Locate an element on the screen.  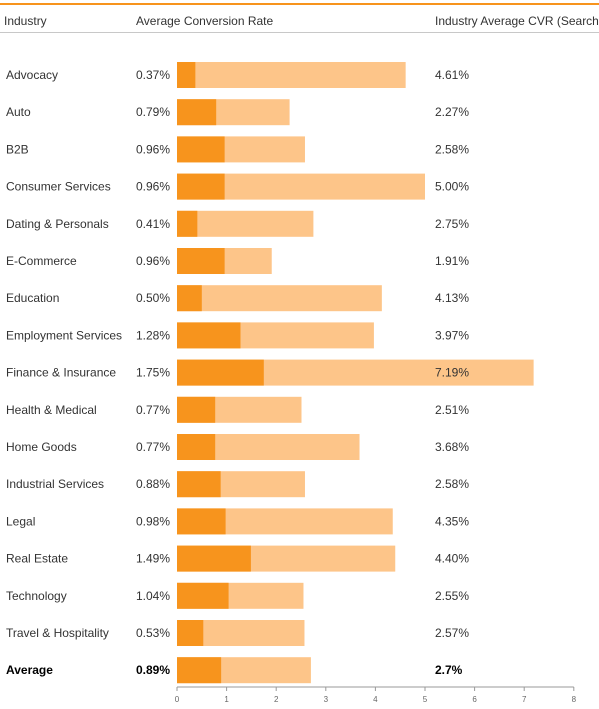
category-label-technology: Technology is located at coordinates (36, 596).